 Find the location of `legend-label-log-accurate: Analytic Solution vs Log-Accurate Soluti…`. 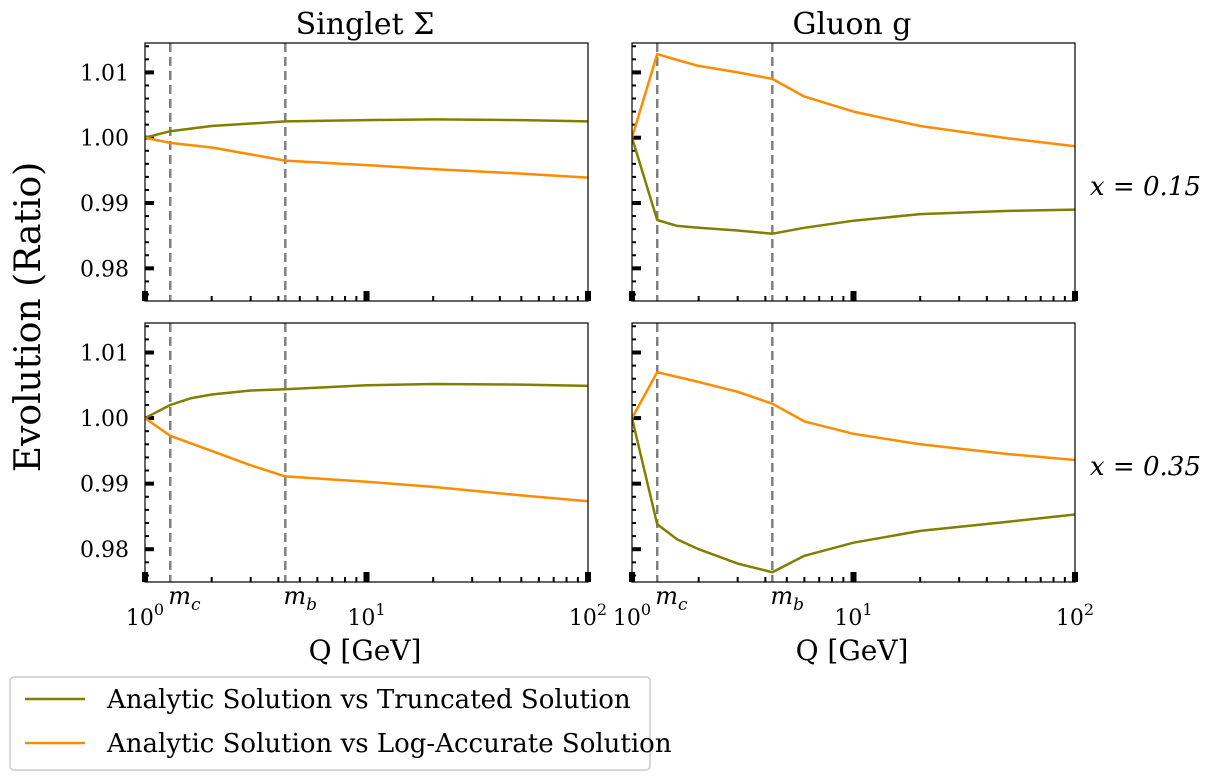

legend-label-log-accurate: Analytic Solution vs Log-Accurate Soluti… is located at coordinates (389, 744).